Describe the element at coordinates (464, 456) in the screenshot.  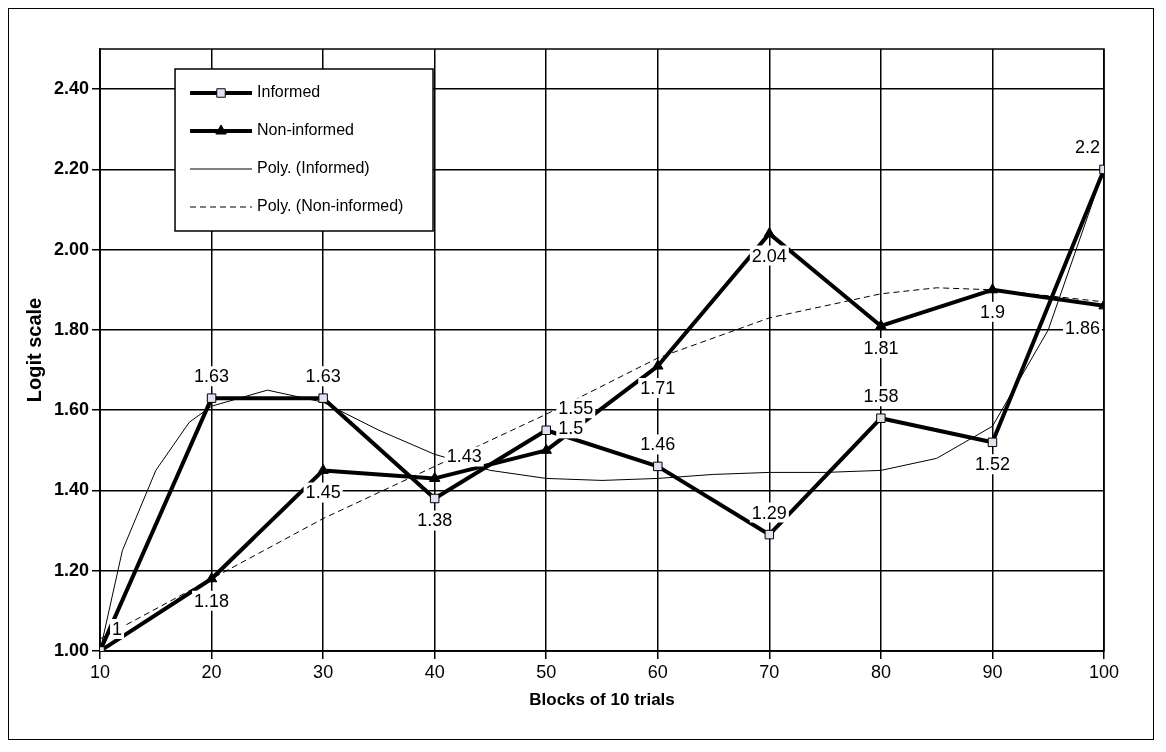
I see `data-label: 1.43` at that location.